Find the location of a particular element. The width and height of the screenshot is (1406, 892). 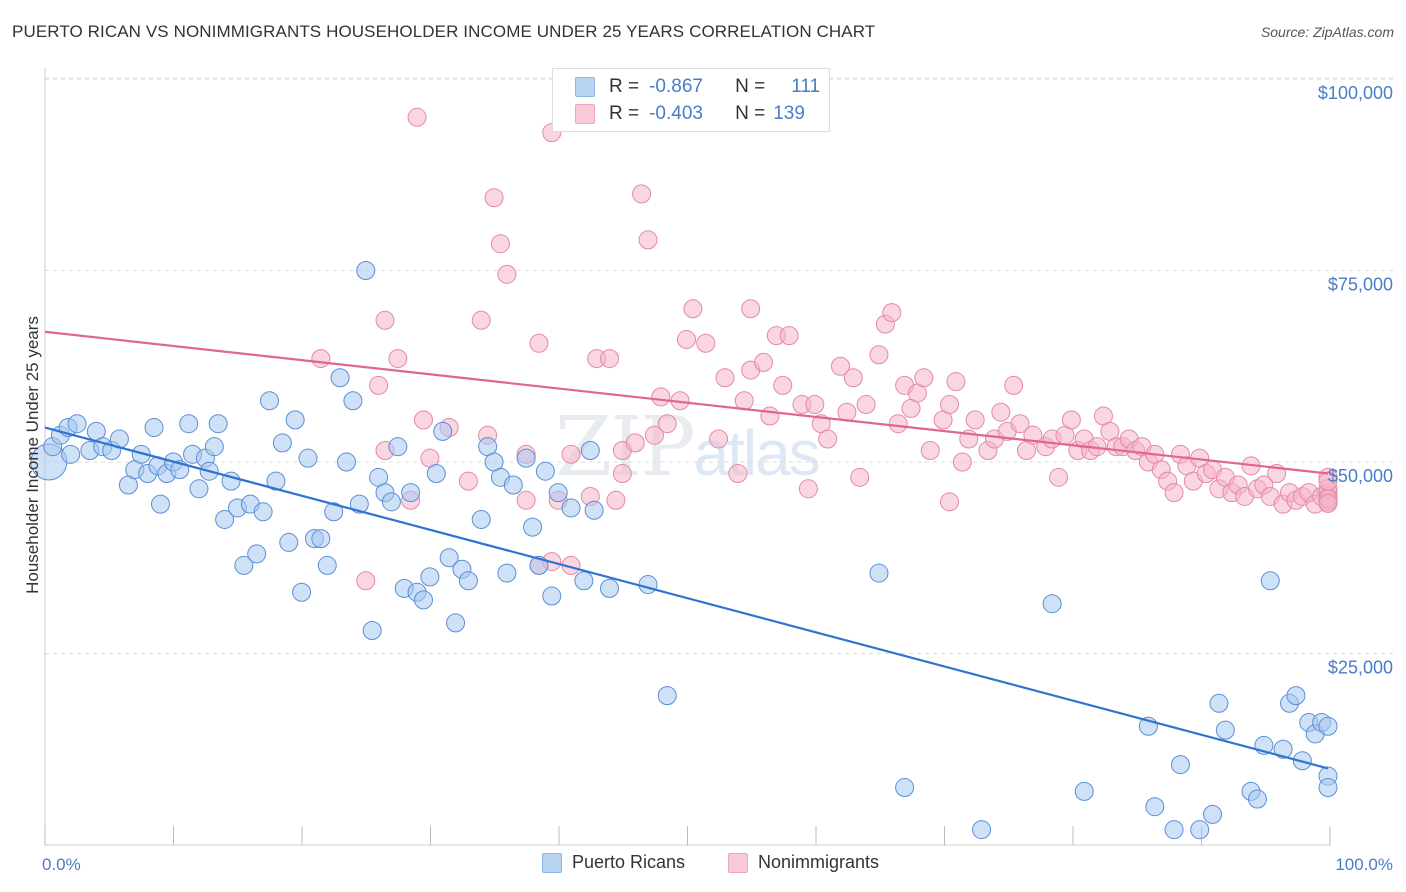

legend-row-nonimmigrants: R = -0.403 N = 139 is located at coordinates (690, 114).